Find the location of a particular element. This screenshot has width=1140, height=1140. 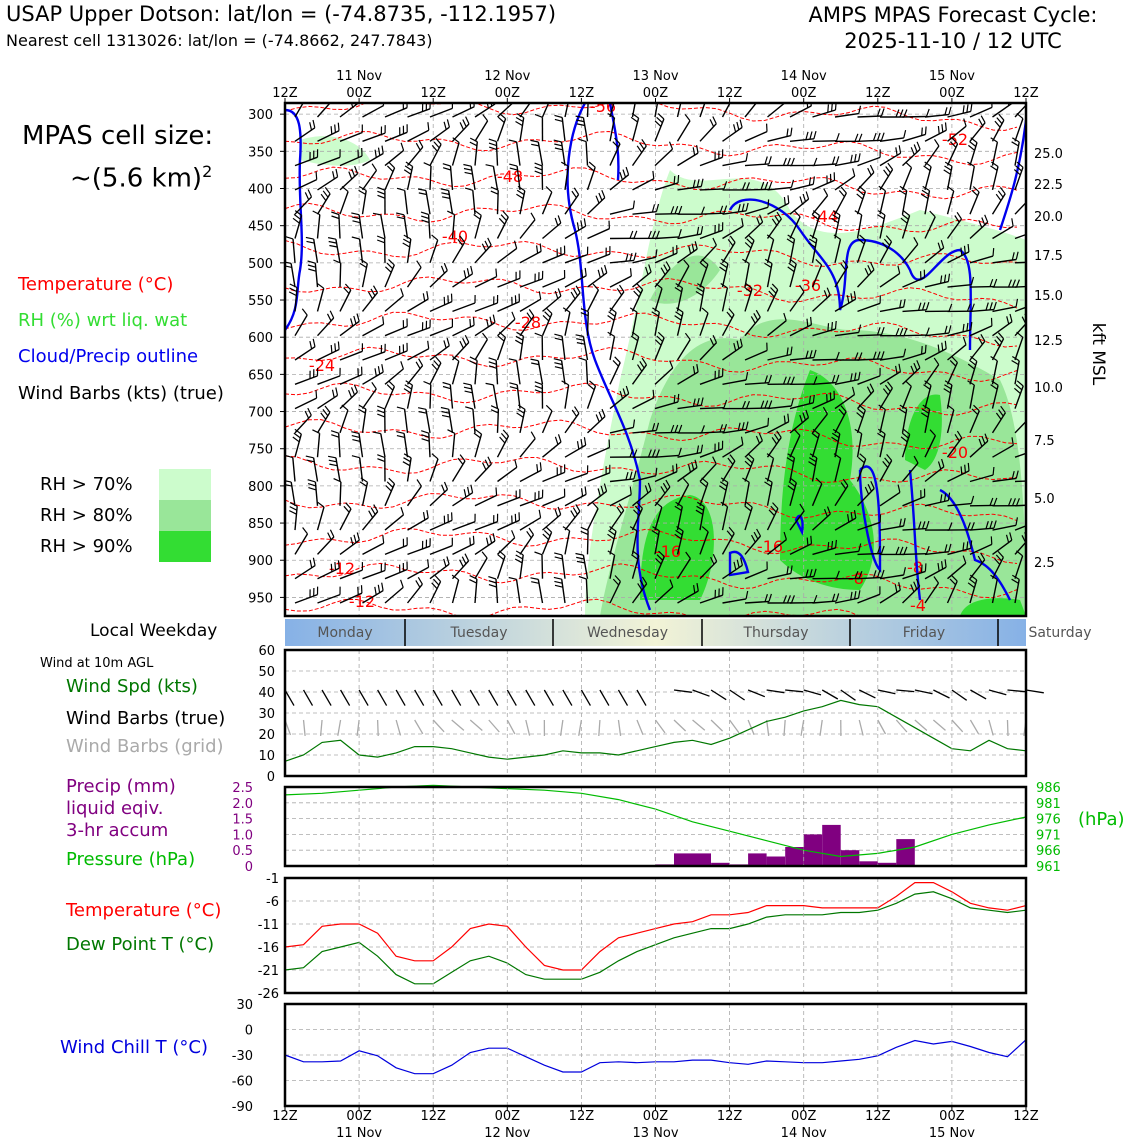

cell-size-note: MPAS cell size: ~(5.6 km)2 is located at coordinates (117, 157).